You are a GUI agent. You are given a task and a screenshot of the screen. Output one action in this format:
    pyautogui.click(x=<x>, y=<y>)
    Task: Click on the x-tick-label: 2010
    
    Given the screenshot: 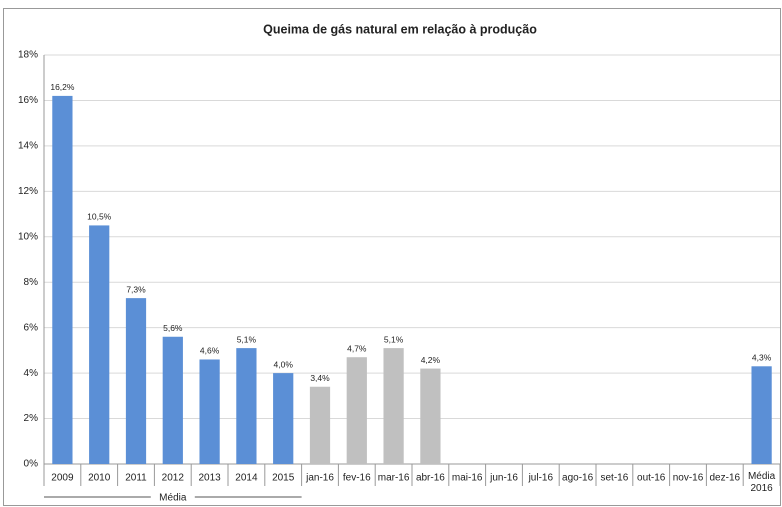 What is the action you would take?
    pyautogui.click(x=99, y=478)
    